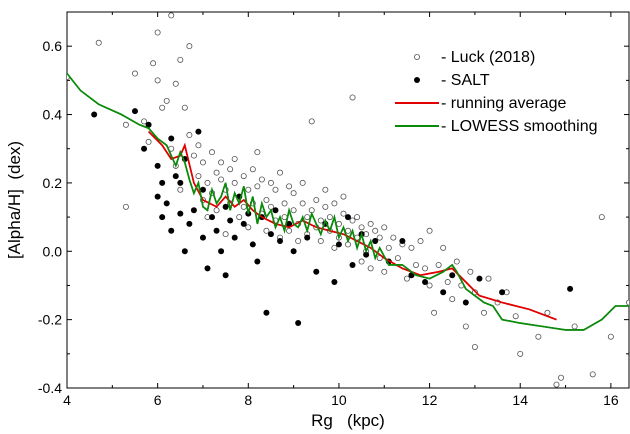 The height and width of the screenshot is (434, 630). I want to click on legend-label: - Luck (2018), so click(488, 57).